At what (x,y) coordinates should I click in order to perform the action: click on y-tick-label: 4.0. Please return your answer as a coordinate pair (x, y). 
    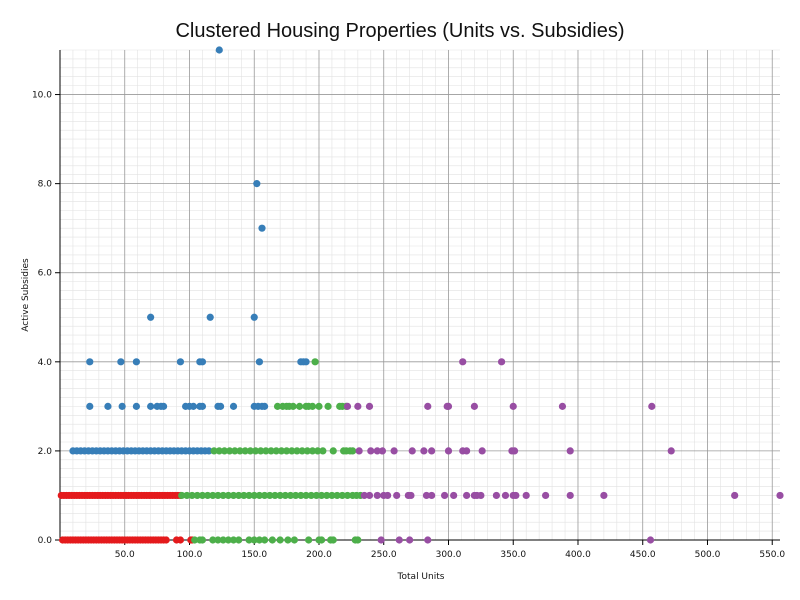
    Looking at the image, I should click on (45, 363).